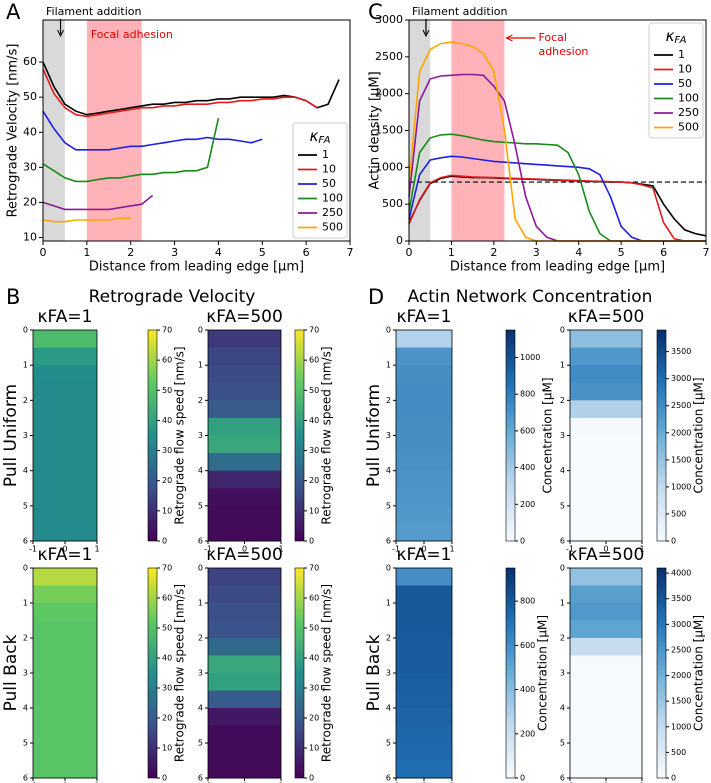 This screenshot has width=711, height=783. I want to click on colorbar-tick-label: 3000, so click(681, 624).